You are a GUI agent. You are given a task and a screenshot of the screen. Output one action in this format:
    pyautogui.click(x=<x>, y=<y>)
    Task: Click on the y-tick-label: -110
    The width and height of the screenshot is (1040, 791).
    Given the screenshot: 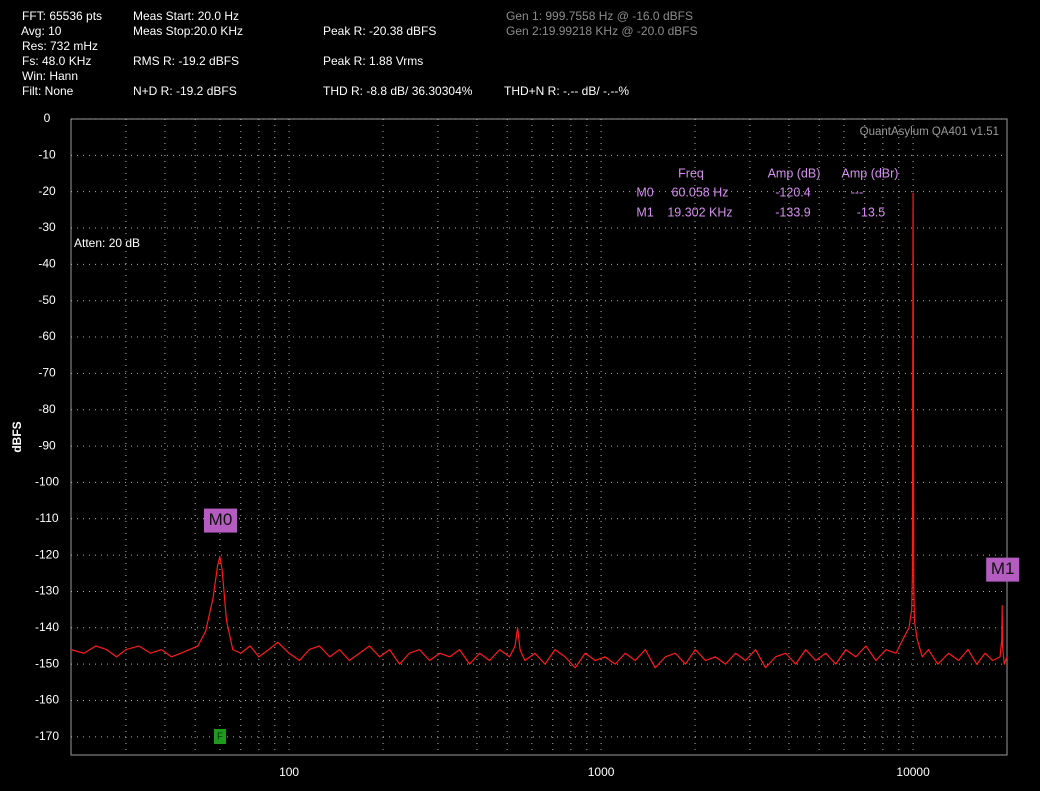 What is the action you would take?
    pyautogui.click(x=46, y=518)
    